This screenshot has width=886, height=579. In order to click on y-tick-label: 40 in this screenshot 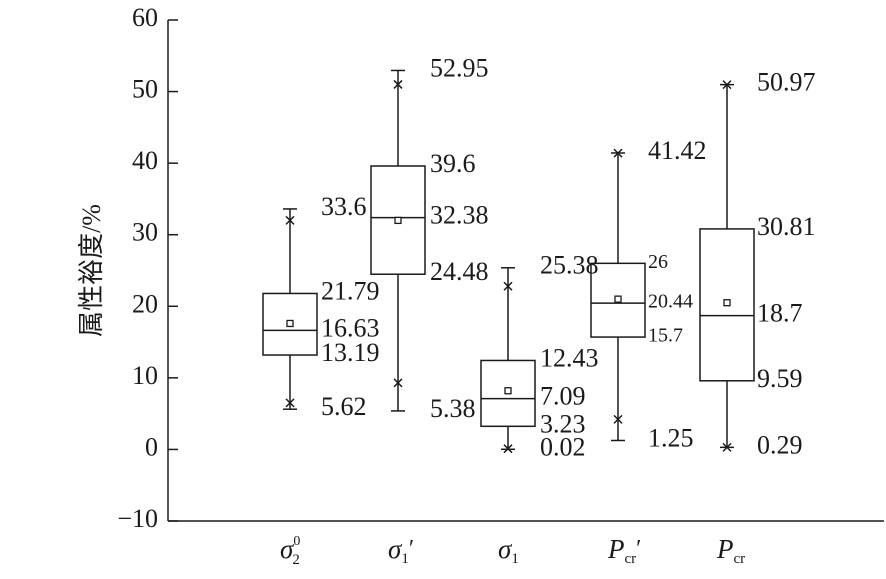, I will do `click(145, 160)`.